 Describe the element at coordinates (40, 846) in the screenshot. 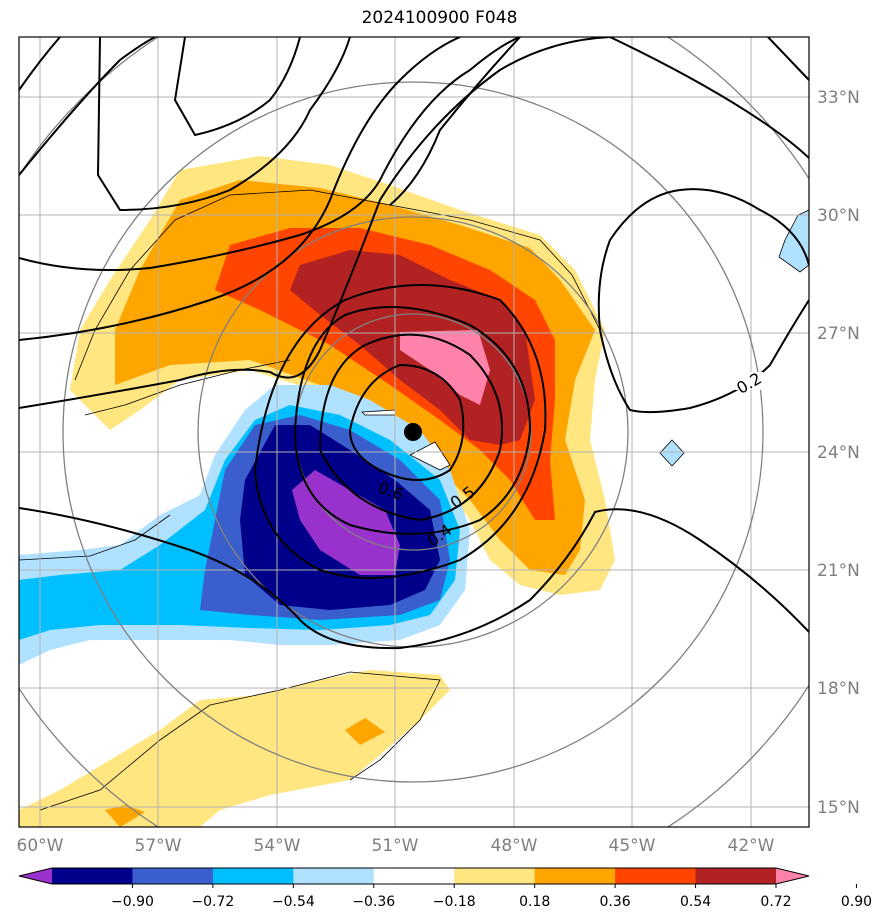

I see `lon-label: 60°W` at that location.